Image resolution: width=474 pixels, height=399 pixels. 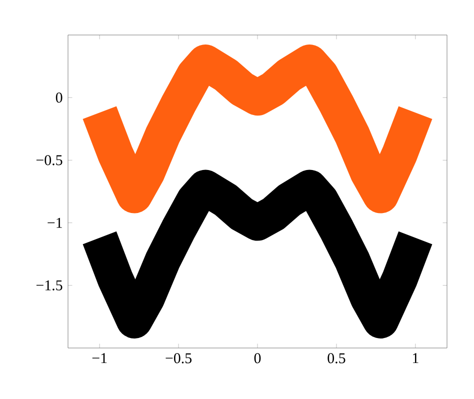 I want to click on y-tick-label: −1, so click(x=55, y=223).